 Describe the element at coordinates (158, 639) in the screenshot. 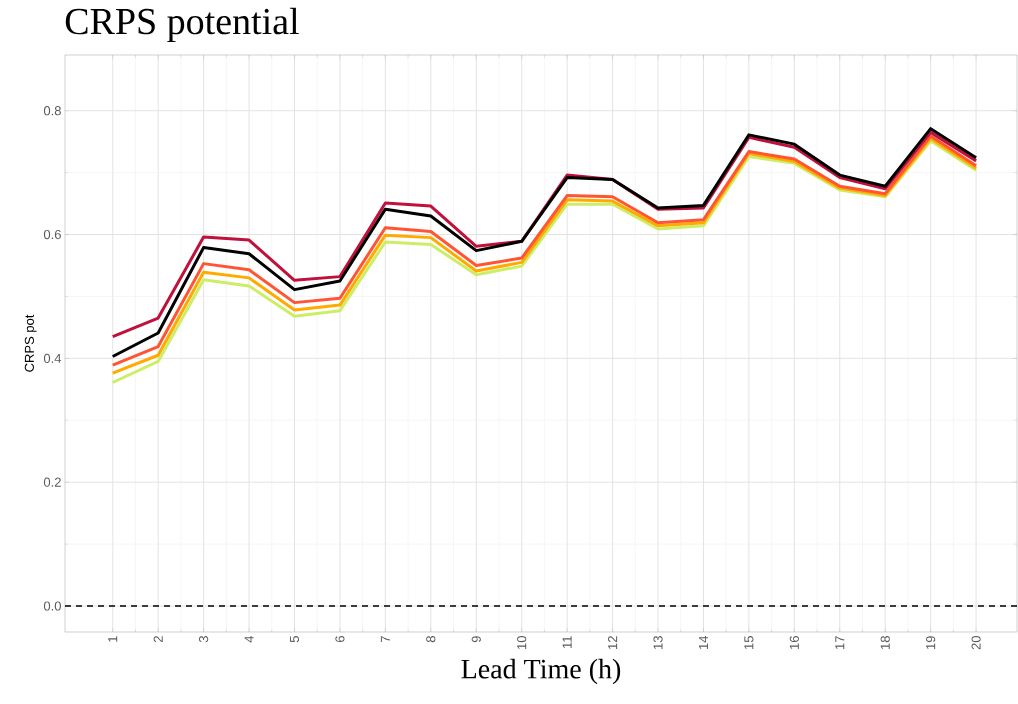

I see `x-tick-label: 2` at that location.